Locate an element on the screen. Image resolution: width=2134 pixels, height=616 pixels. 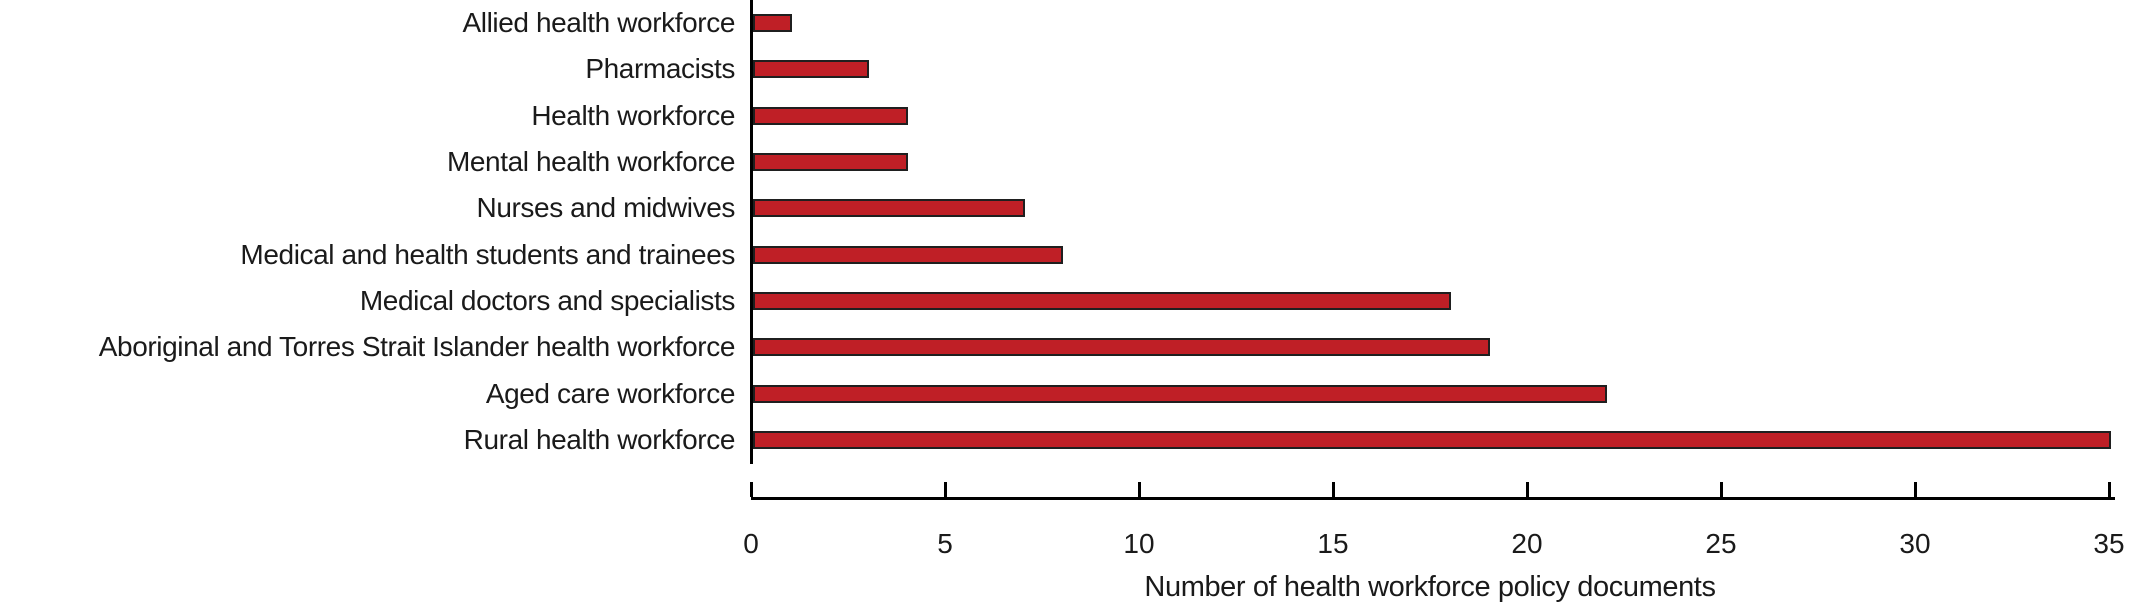
category-label: Rural health workforce is located at coordinates (599, 439).